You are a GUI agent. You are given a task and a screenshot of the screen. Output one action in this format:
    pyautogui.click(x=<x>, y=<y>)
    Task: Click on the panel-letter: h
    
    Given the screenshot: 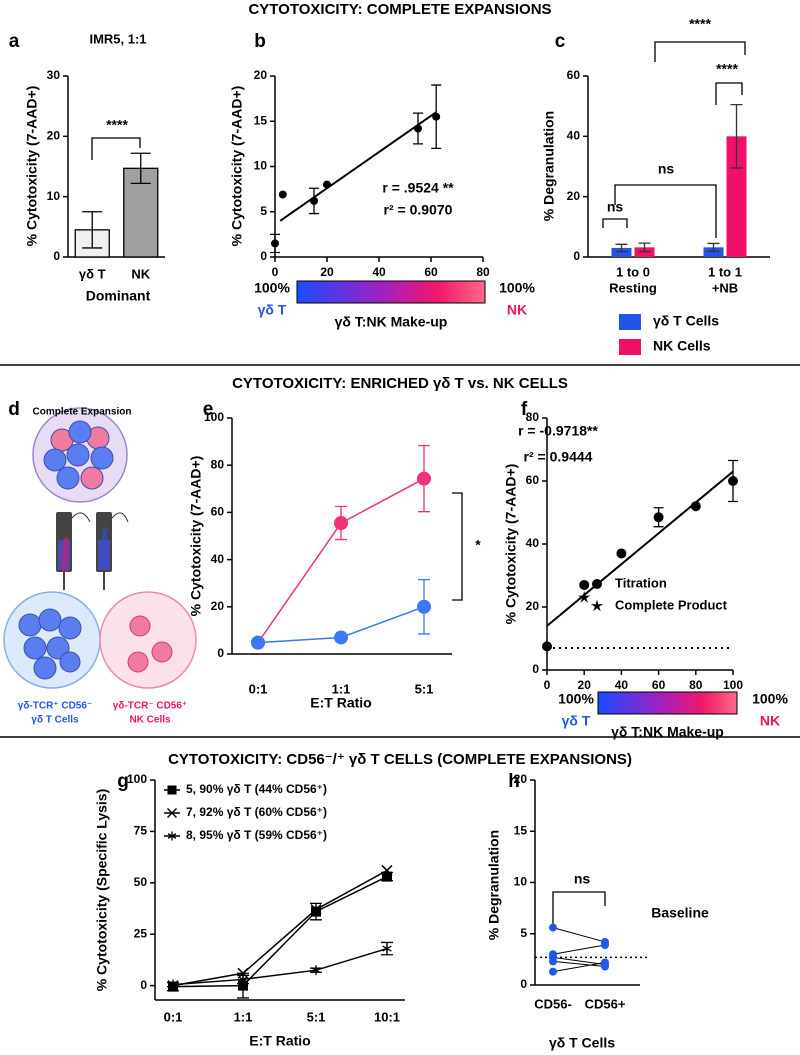 What is the action you would take?
    pyautogui.click(x=514, y=781)
    